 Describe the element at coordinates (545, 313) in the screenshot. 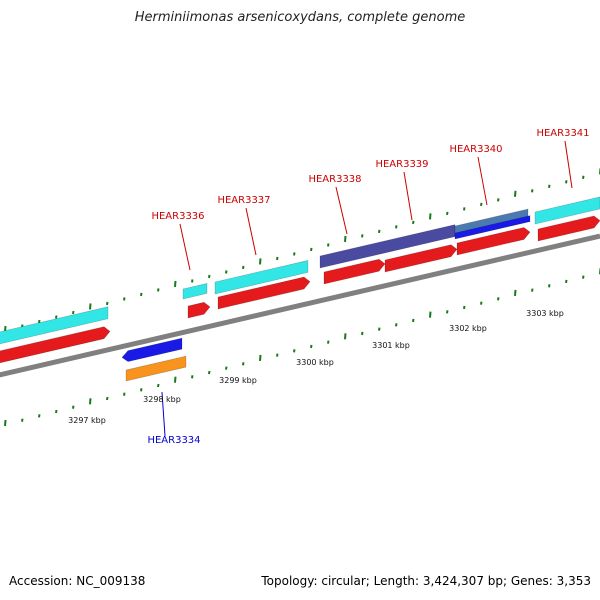

I see `ruler-label: 3303 kbp` at that location.